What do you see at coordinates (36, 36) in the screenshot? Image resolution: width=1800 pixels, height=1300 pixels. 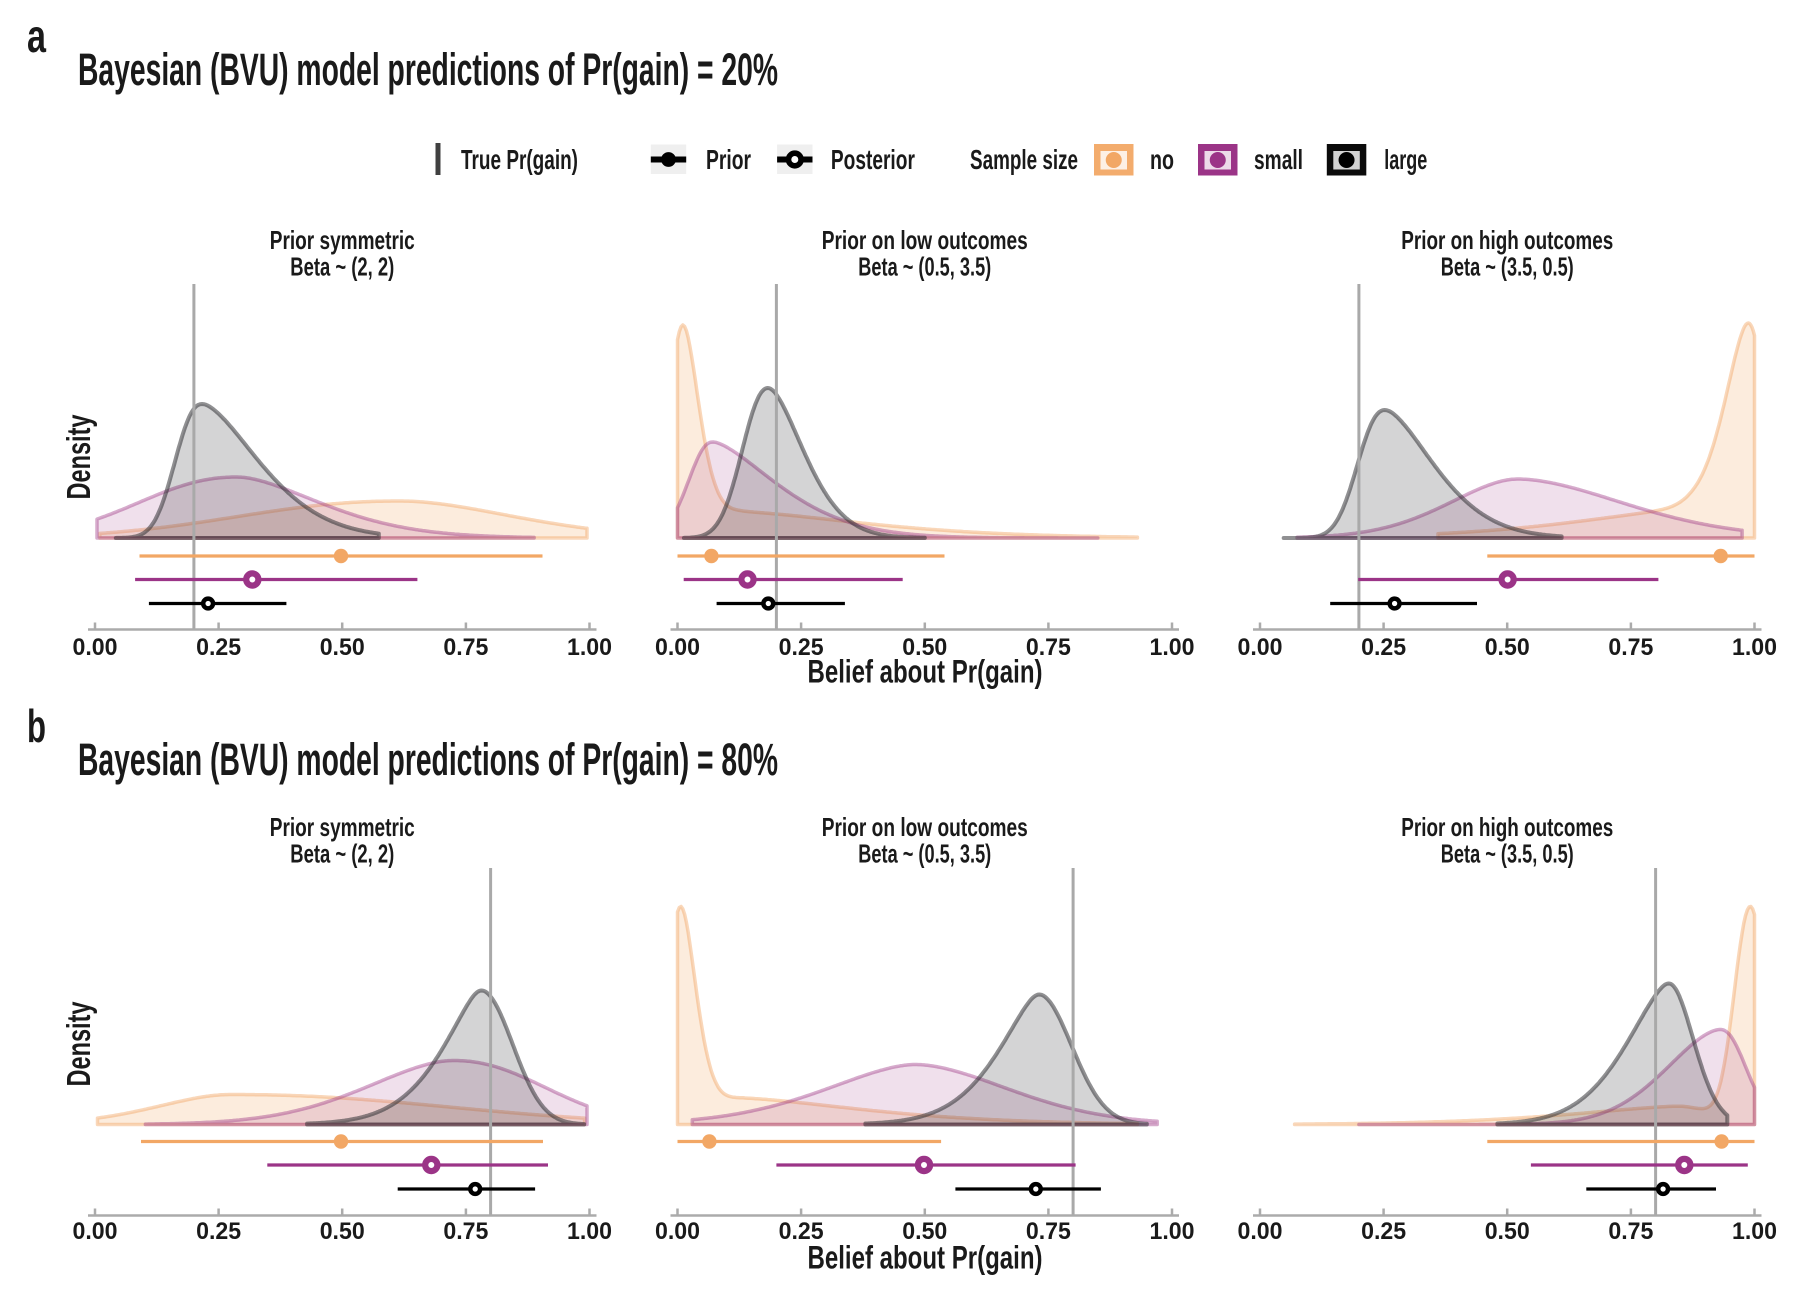 I see `svg-text: a` at bounding box center [36, 36].